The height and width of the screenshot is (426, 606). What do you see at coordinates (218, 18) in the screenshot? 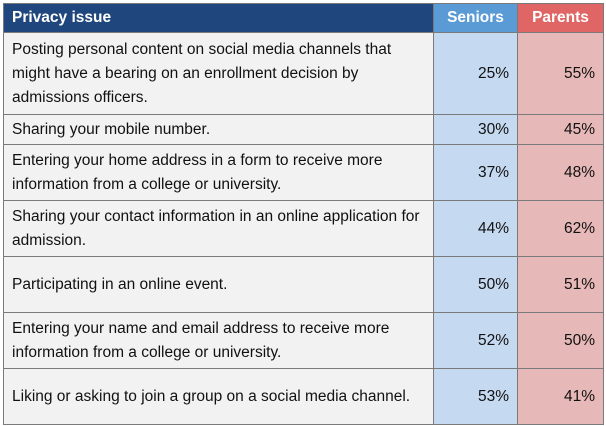
I see `header-privacy-issue: Privacy issue` at bounding box center [218, 18].